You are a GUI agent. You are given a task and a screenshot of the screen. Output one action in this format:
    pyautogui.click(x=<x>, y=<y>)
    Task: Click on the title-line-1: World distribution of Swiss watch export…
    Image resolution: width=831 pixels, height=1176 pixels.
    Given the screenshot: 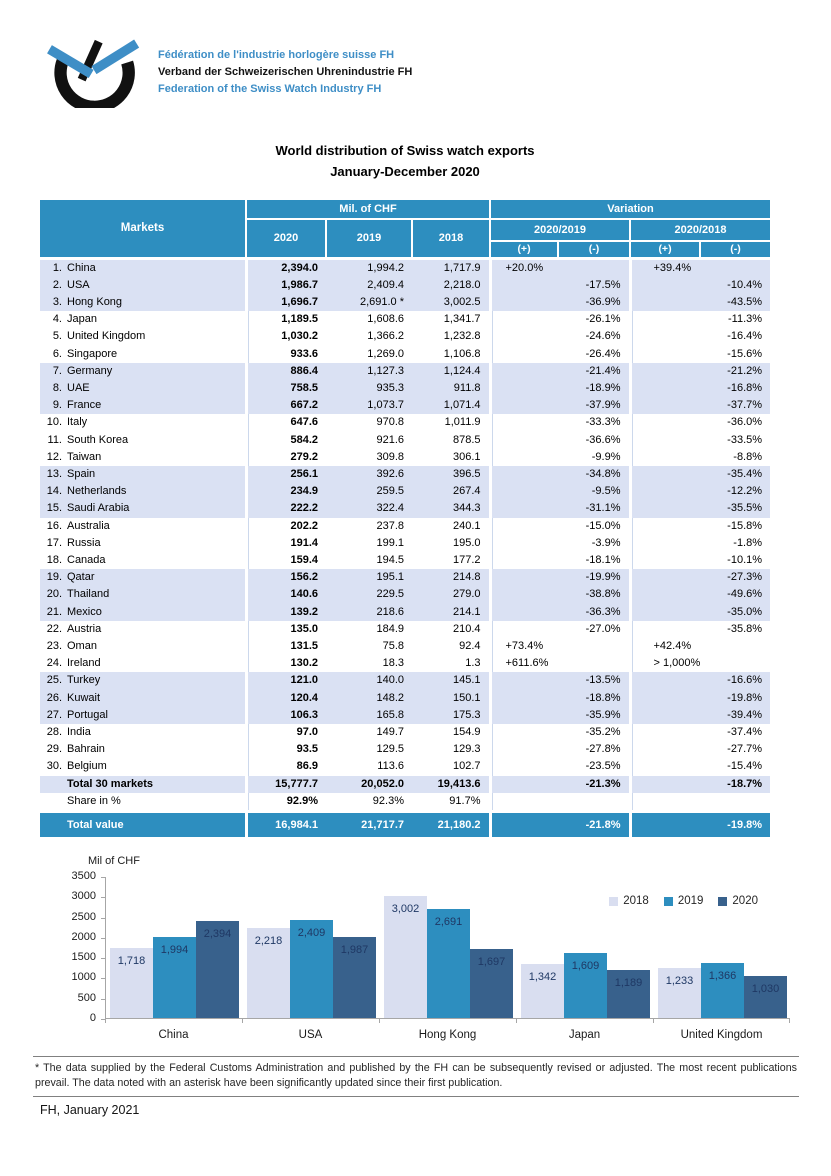 What is the action you would take?
    pyautogui.click(x=405, y=150)
    